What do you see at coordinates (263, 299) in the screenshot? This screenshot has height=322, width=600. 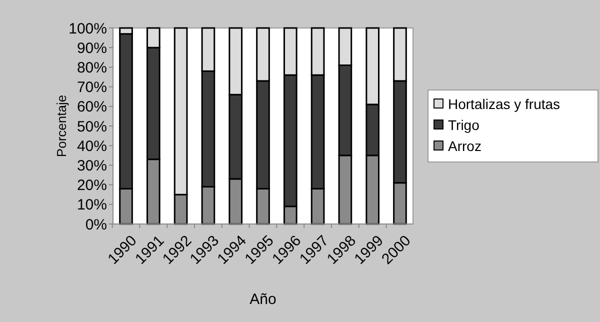 I see `x-axis-title: Año` at bounding box center [263, 299].